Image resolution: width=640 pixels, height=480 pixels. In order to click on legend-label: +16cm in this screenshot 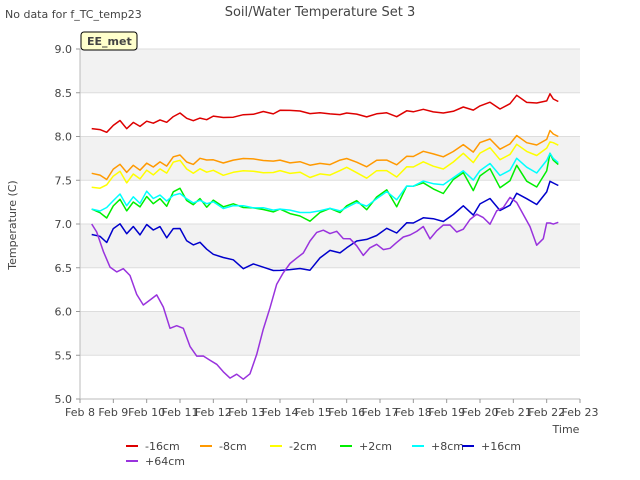, I will do `click(501, 446)`.